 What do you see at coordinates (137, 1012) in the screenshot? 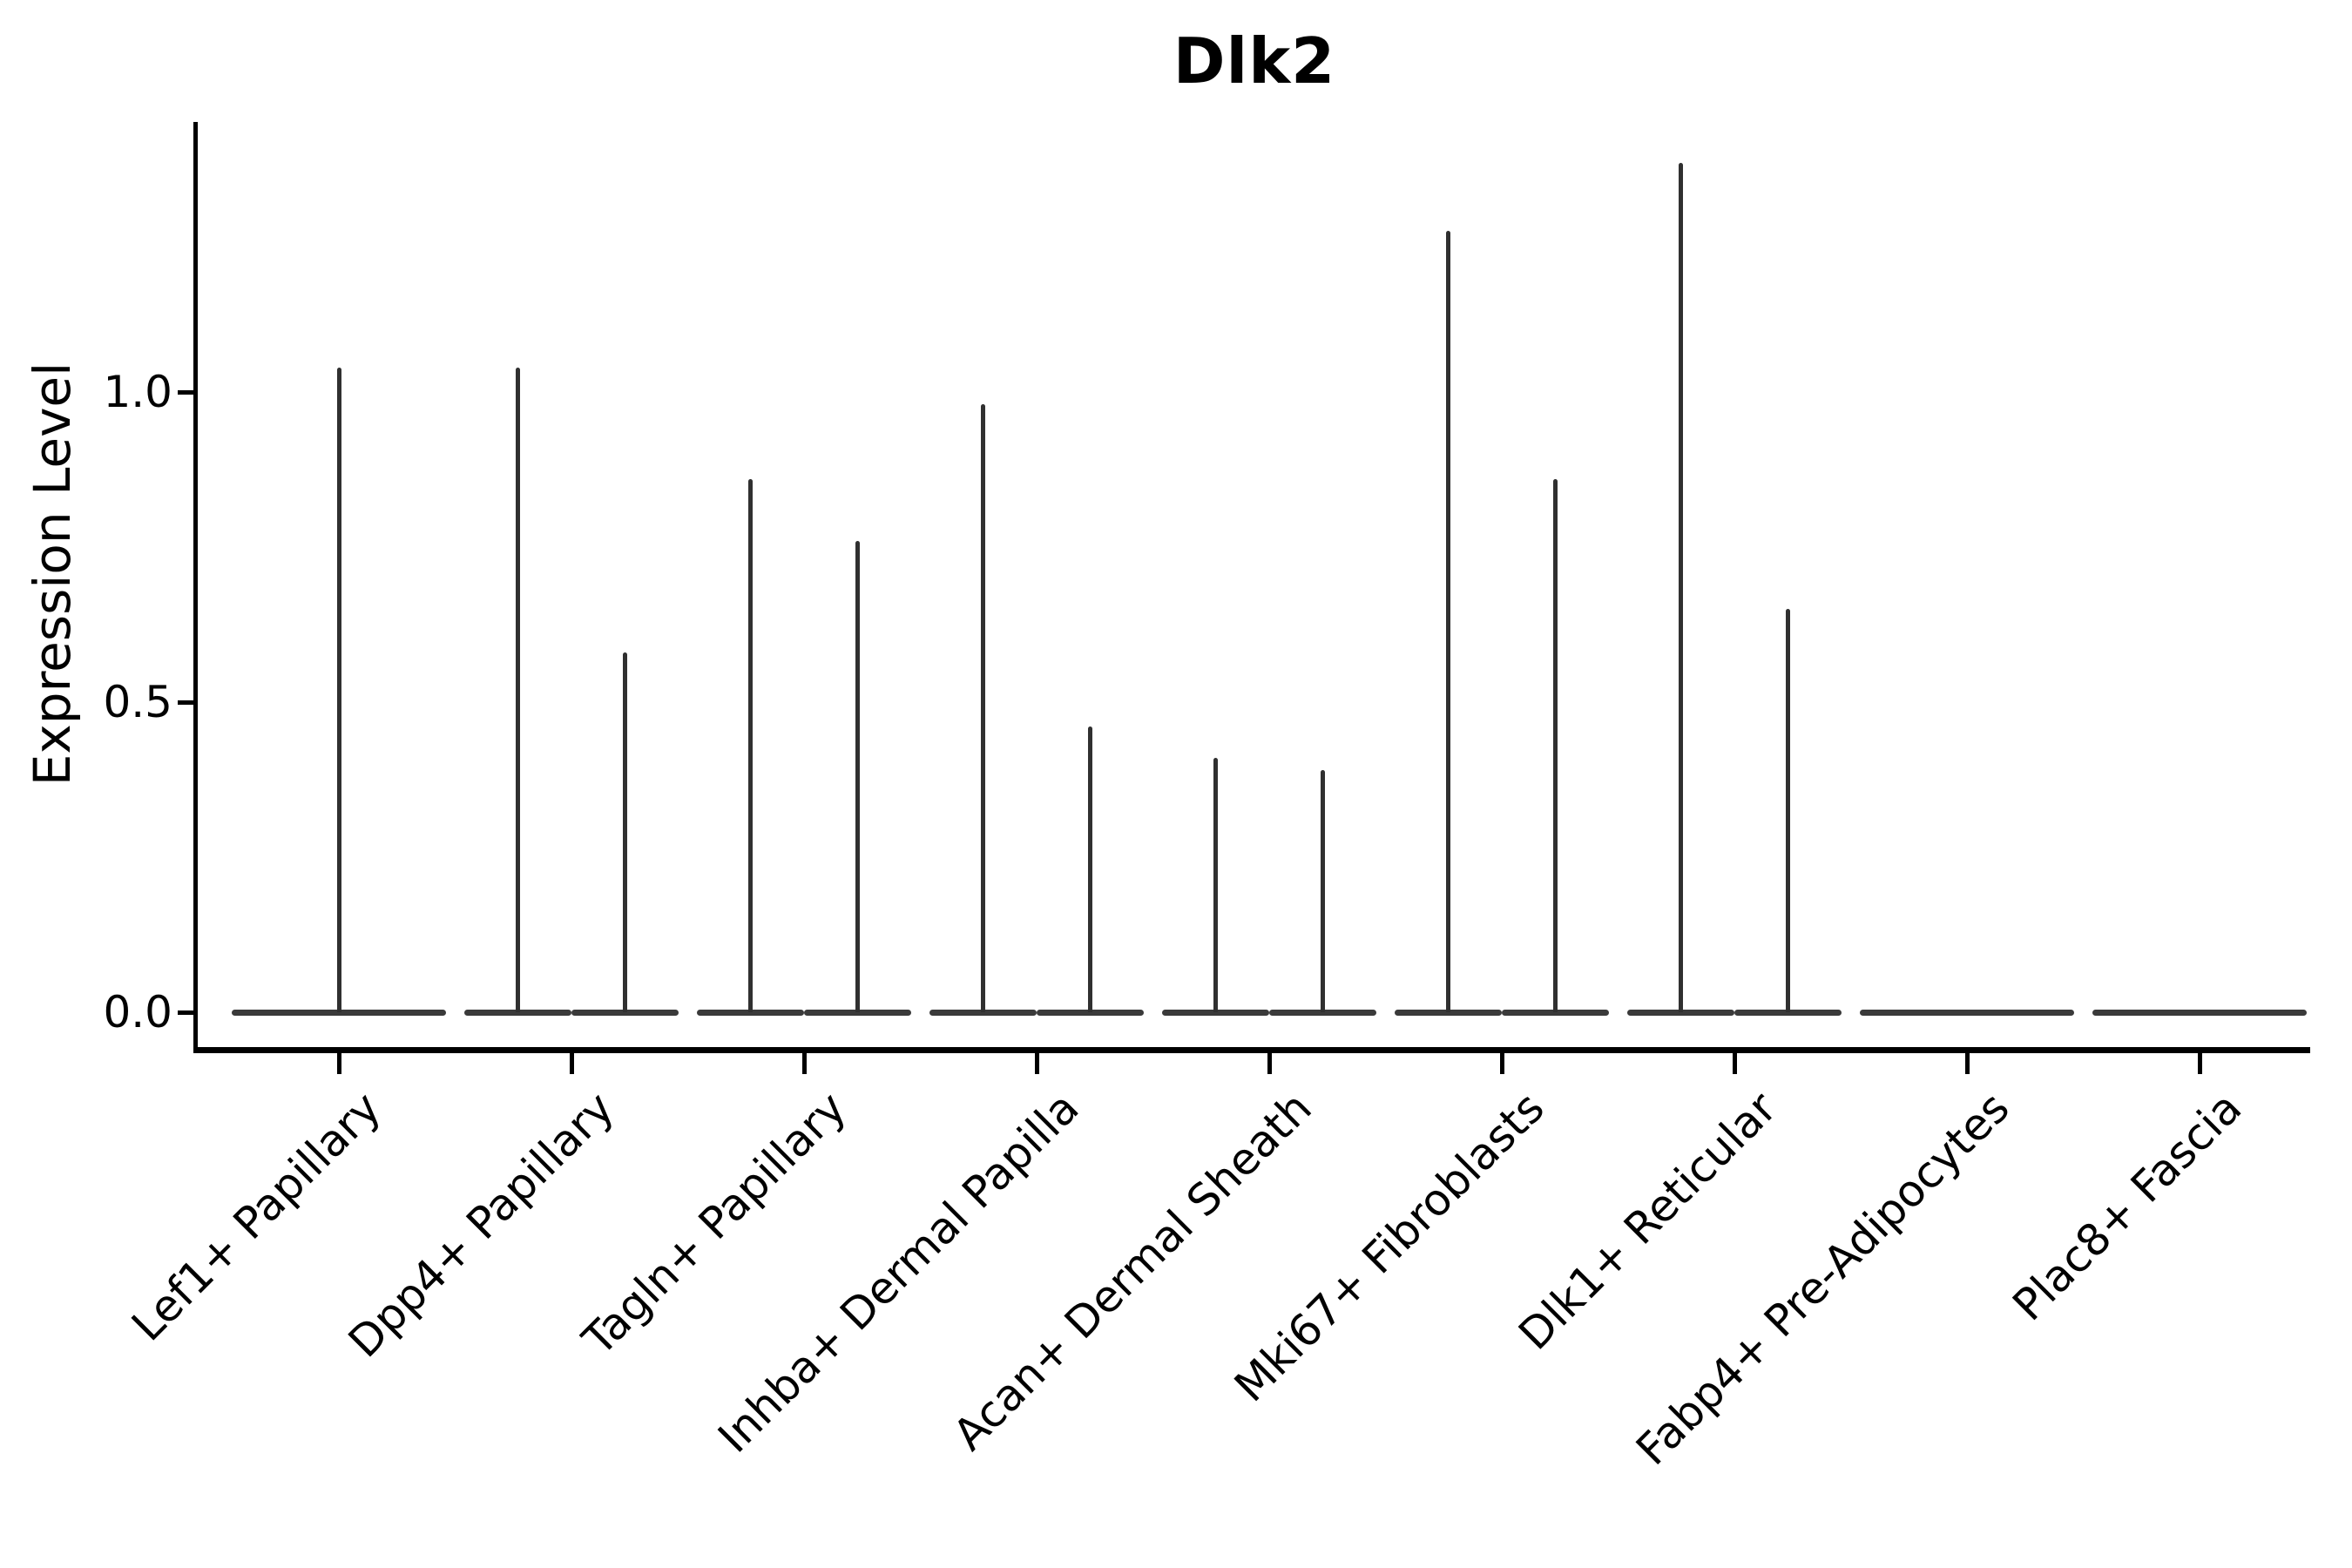
I see `y-tick-label: 0.0` at bounding box center [137, 1012].